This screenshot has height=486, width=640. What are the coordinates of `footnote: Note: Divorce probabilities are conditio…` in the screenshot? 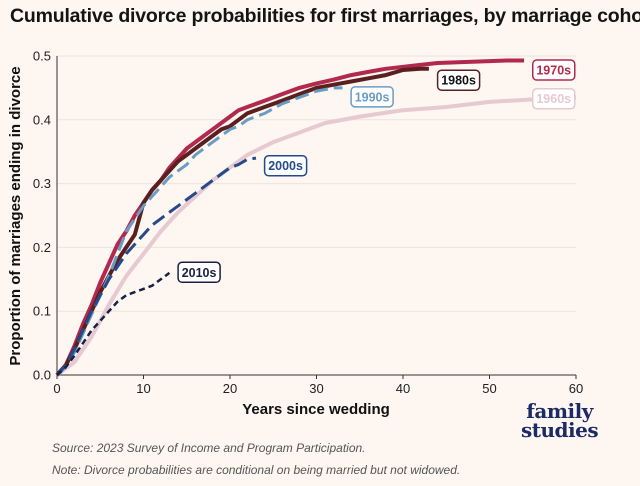 It's located at (256, 470).